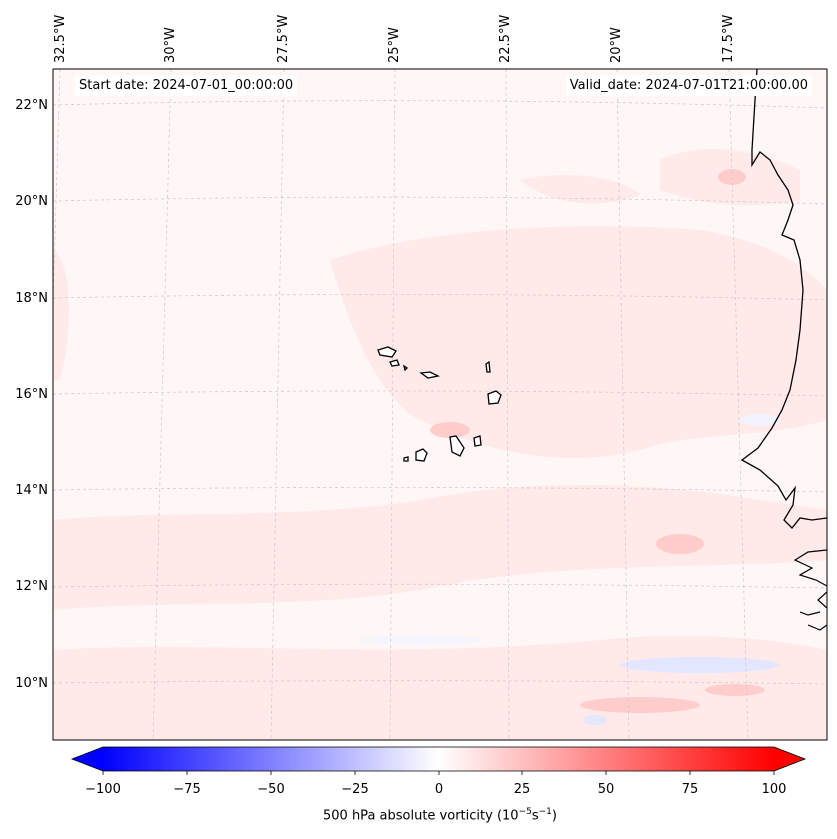  Describe the element at coordinates (688, 85) in the screenshot. I see `valid-date-label: Valid_date: 2024-07-01T21:00:00.00` at that location.